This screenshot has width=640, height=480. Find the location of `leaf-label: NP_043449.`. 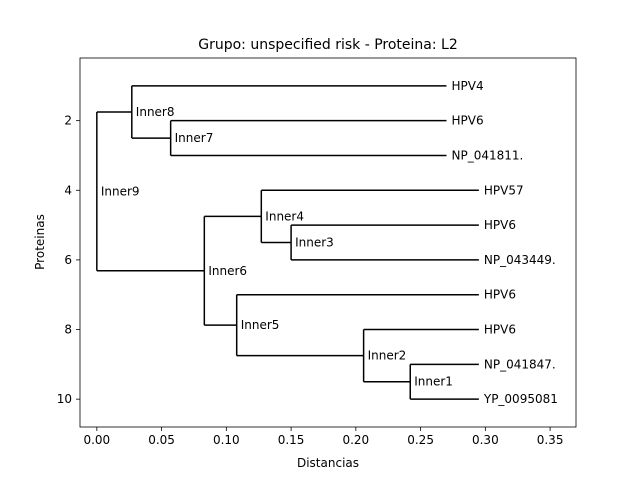

leaf-label: NP_043449. is located at coordinates (520, 260).